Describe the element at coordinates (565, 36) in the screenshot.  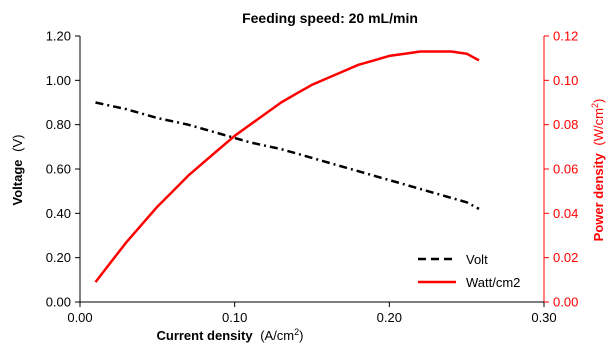
I see `y2-tick-label: 0.12` at that location.